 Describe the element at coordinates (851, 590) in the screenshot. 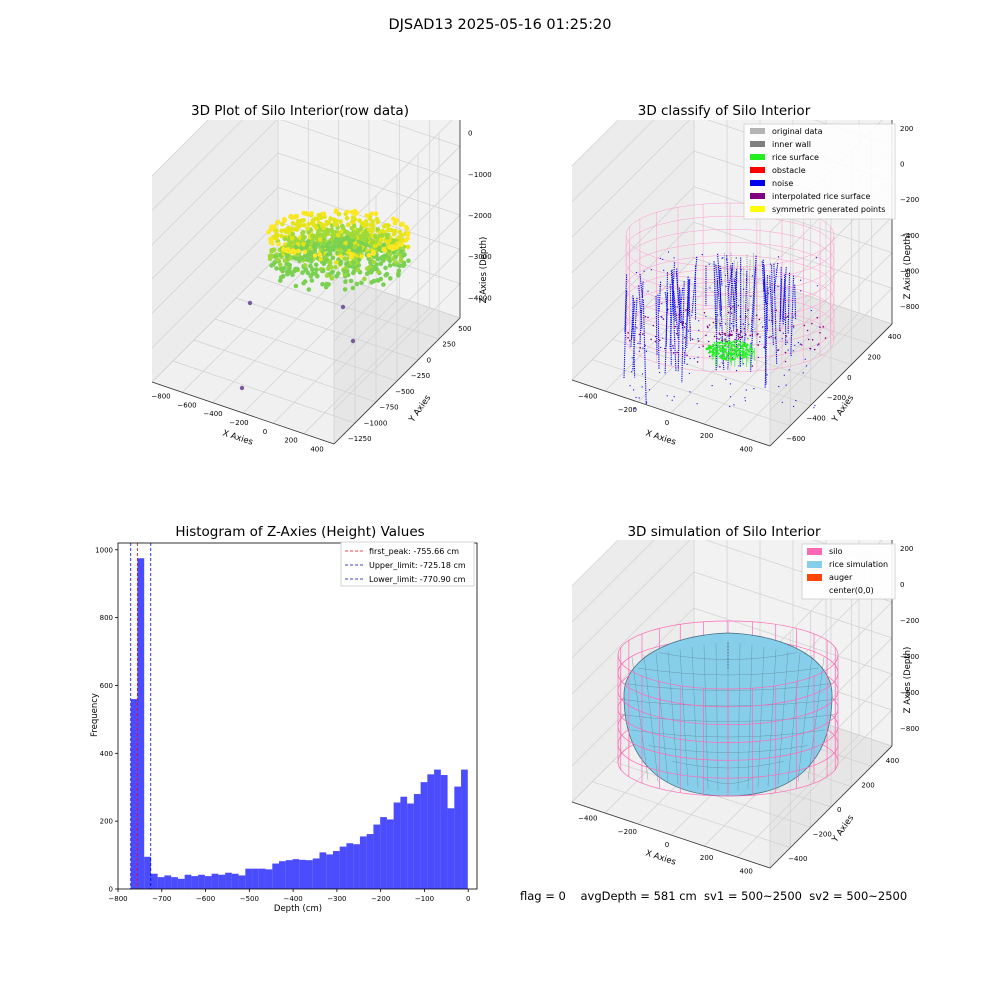

I see `legend-center: center(0,0)` at that location.